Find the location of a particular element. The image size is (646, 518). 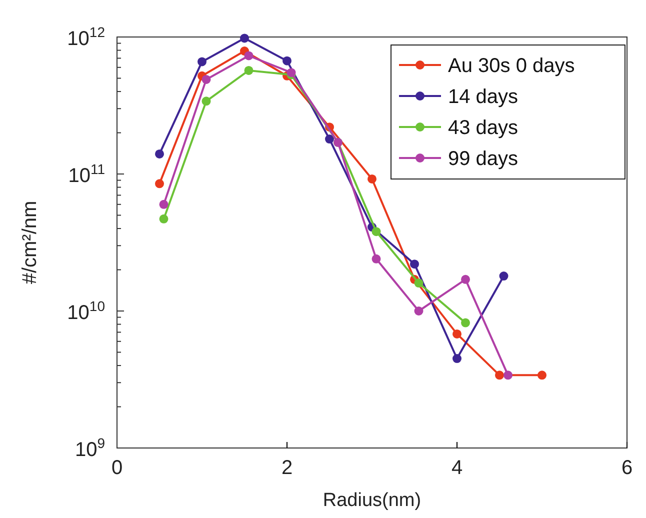

y-tick-label: 10$^{9}$ is located at coordinates (90, 448).